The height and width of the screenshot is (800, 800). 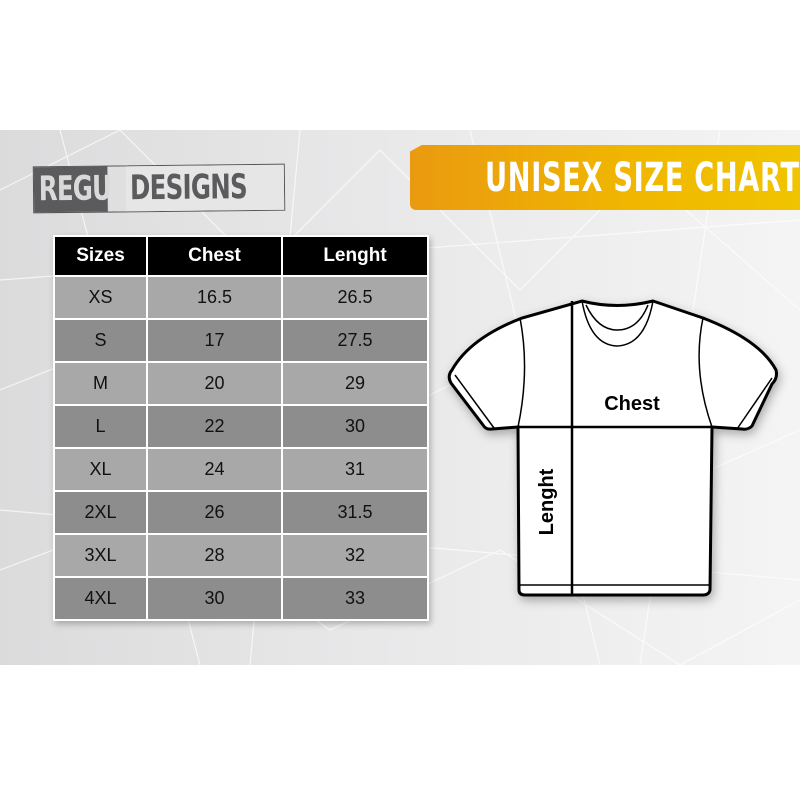 I want to click on cell-chest: 30, so click(x=214, y=598).